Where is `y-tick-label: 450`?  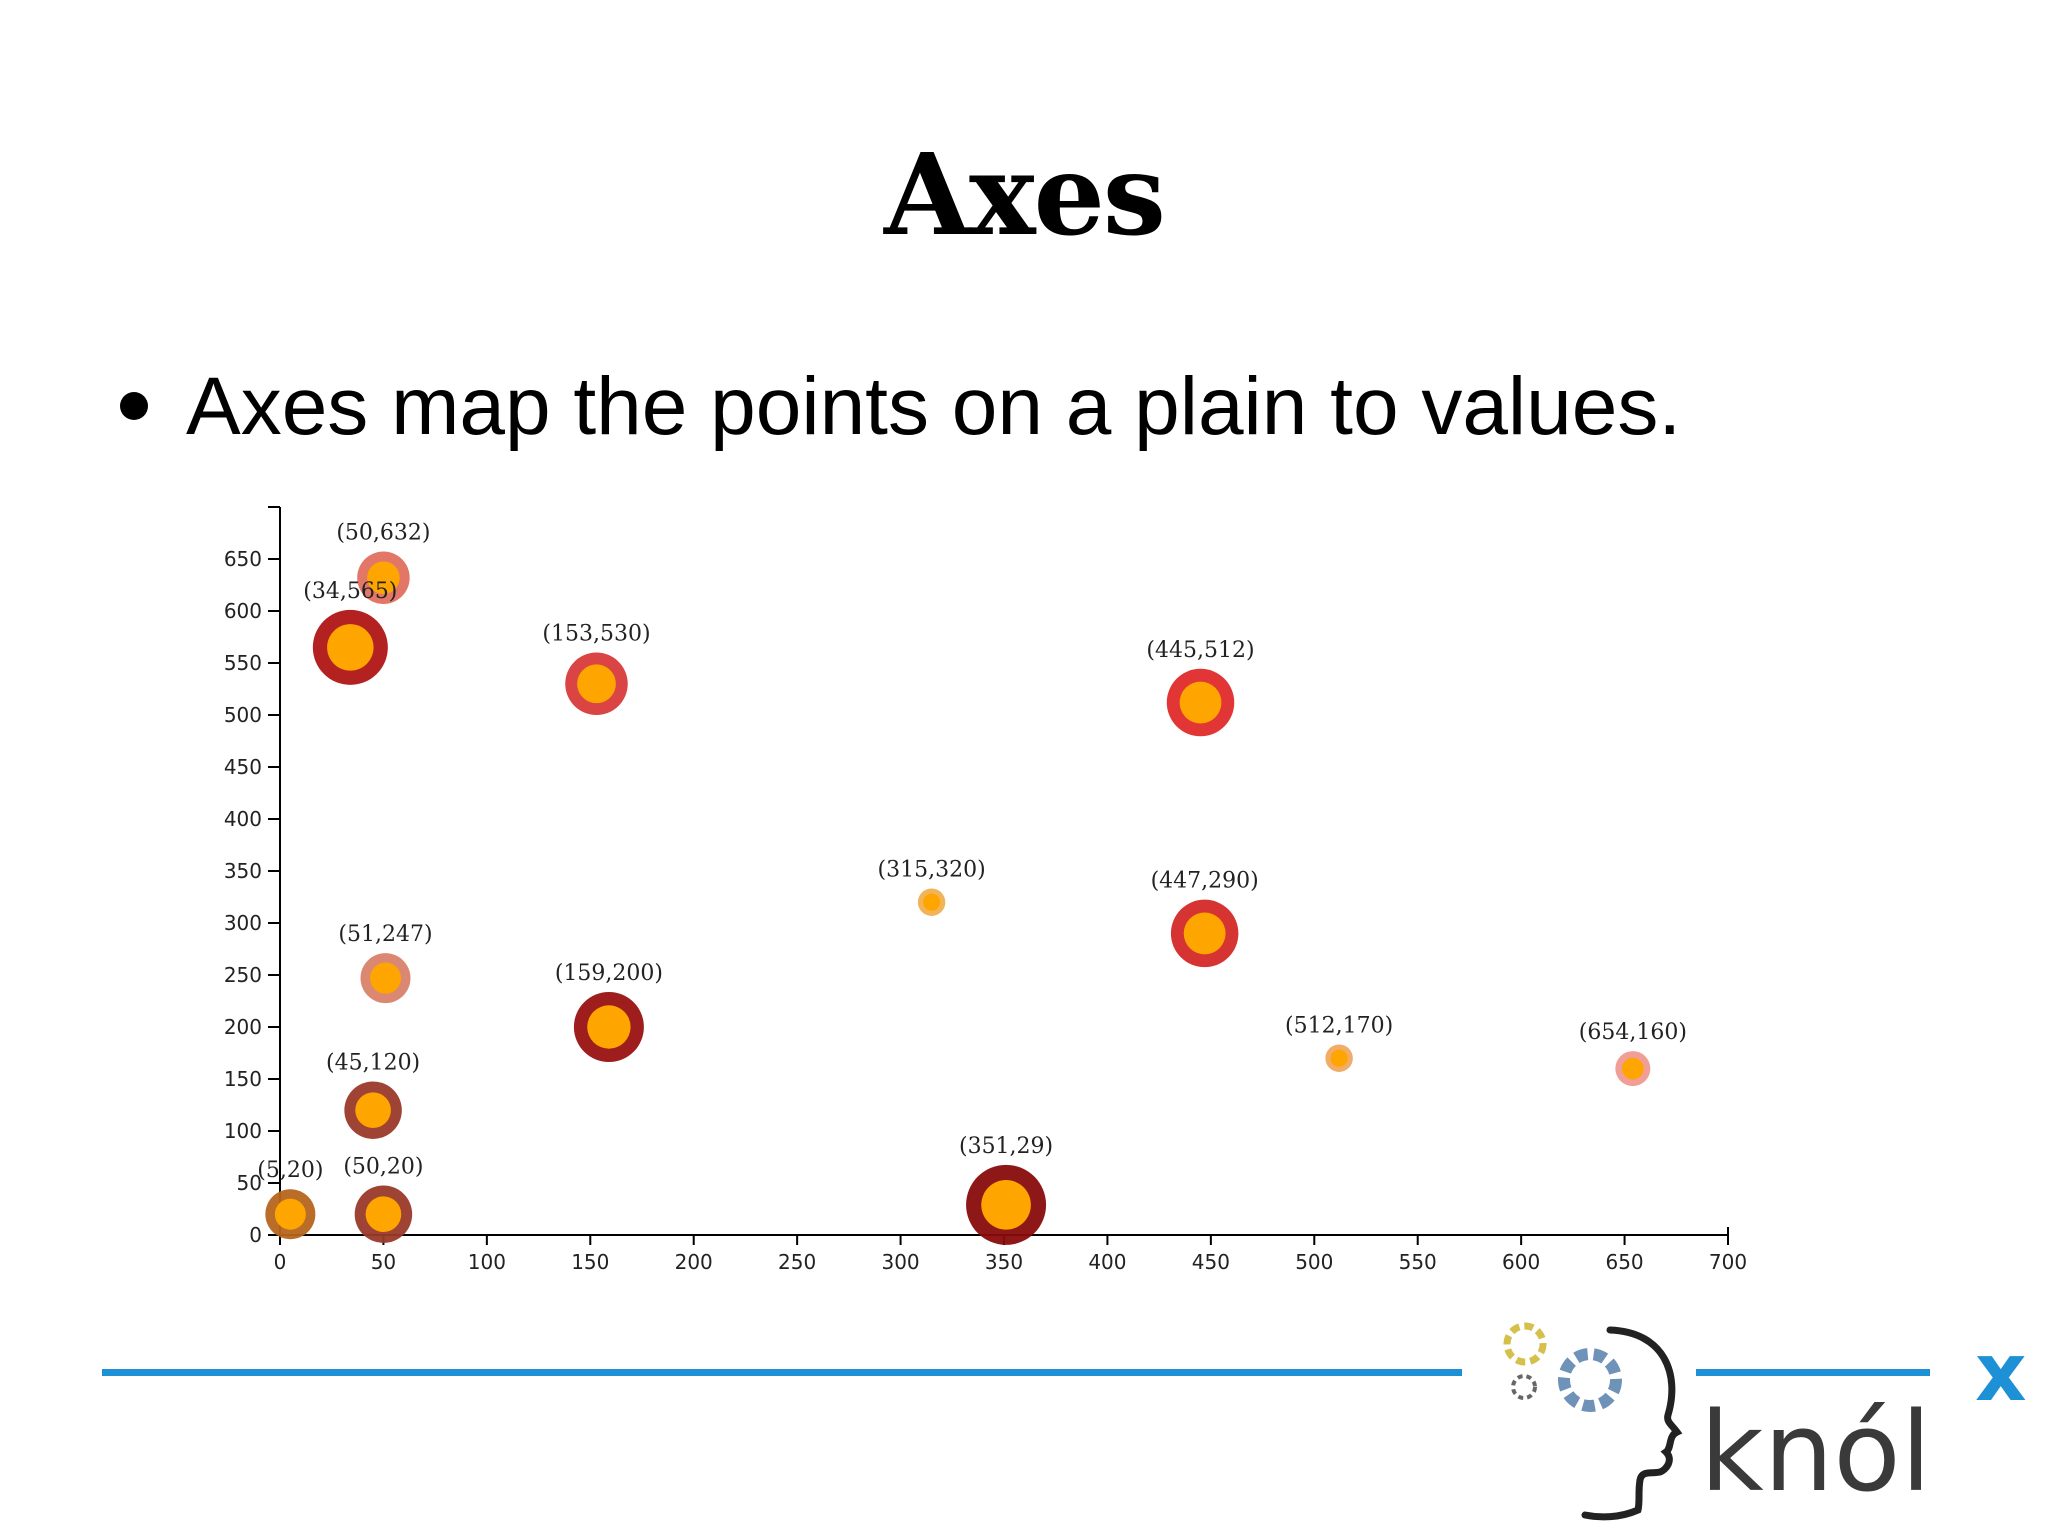 y-tick-label: 450 is located at coordinates (243, 767).